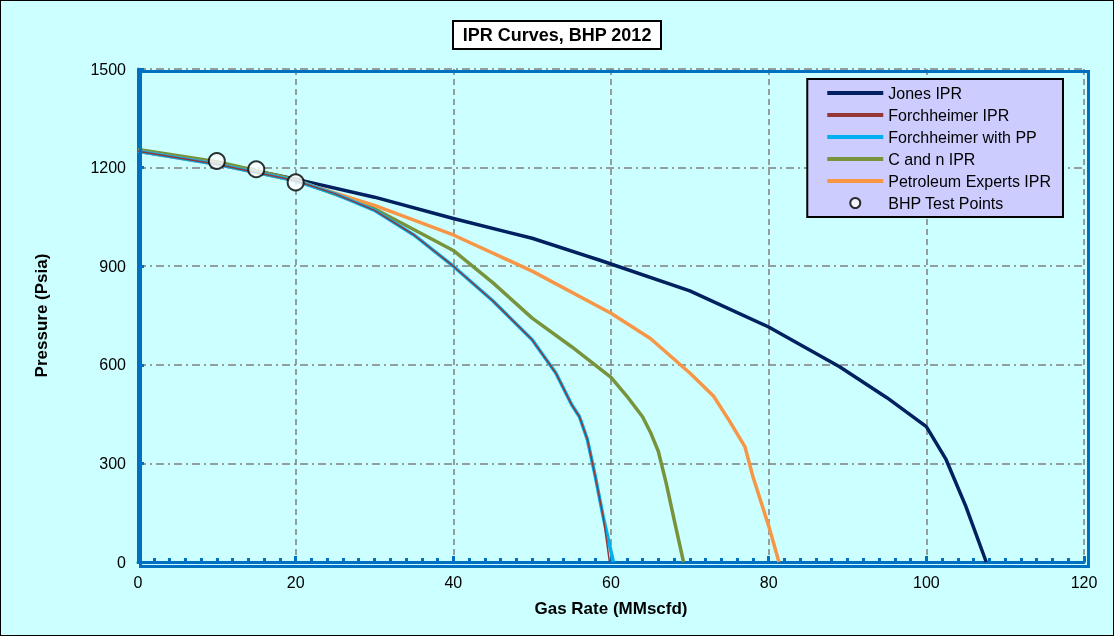 The height and width of the screenshot is (636, 1114). I want to click on y-tick-label: 600, so click(113, 365).